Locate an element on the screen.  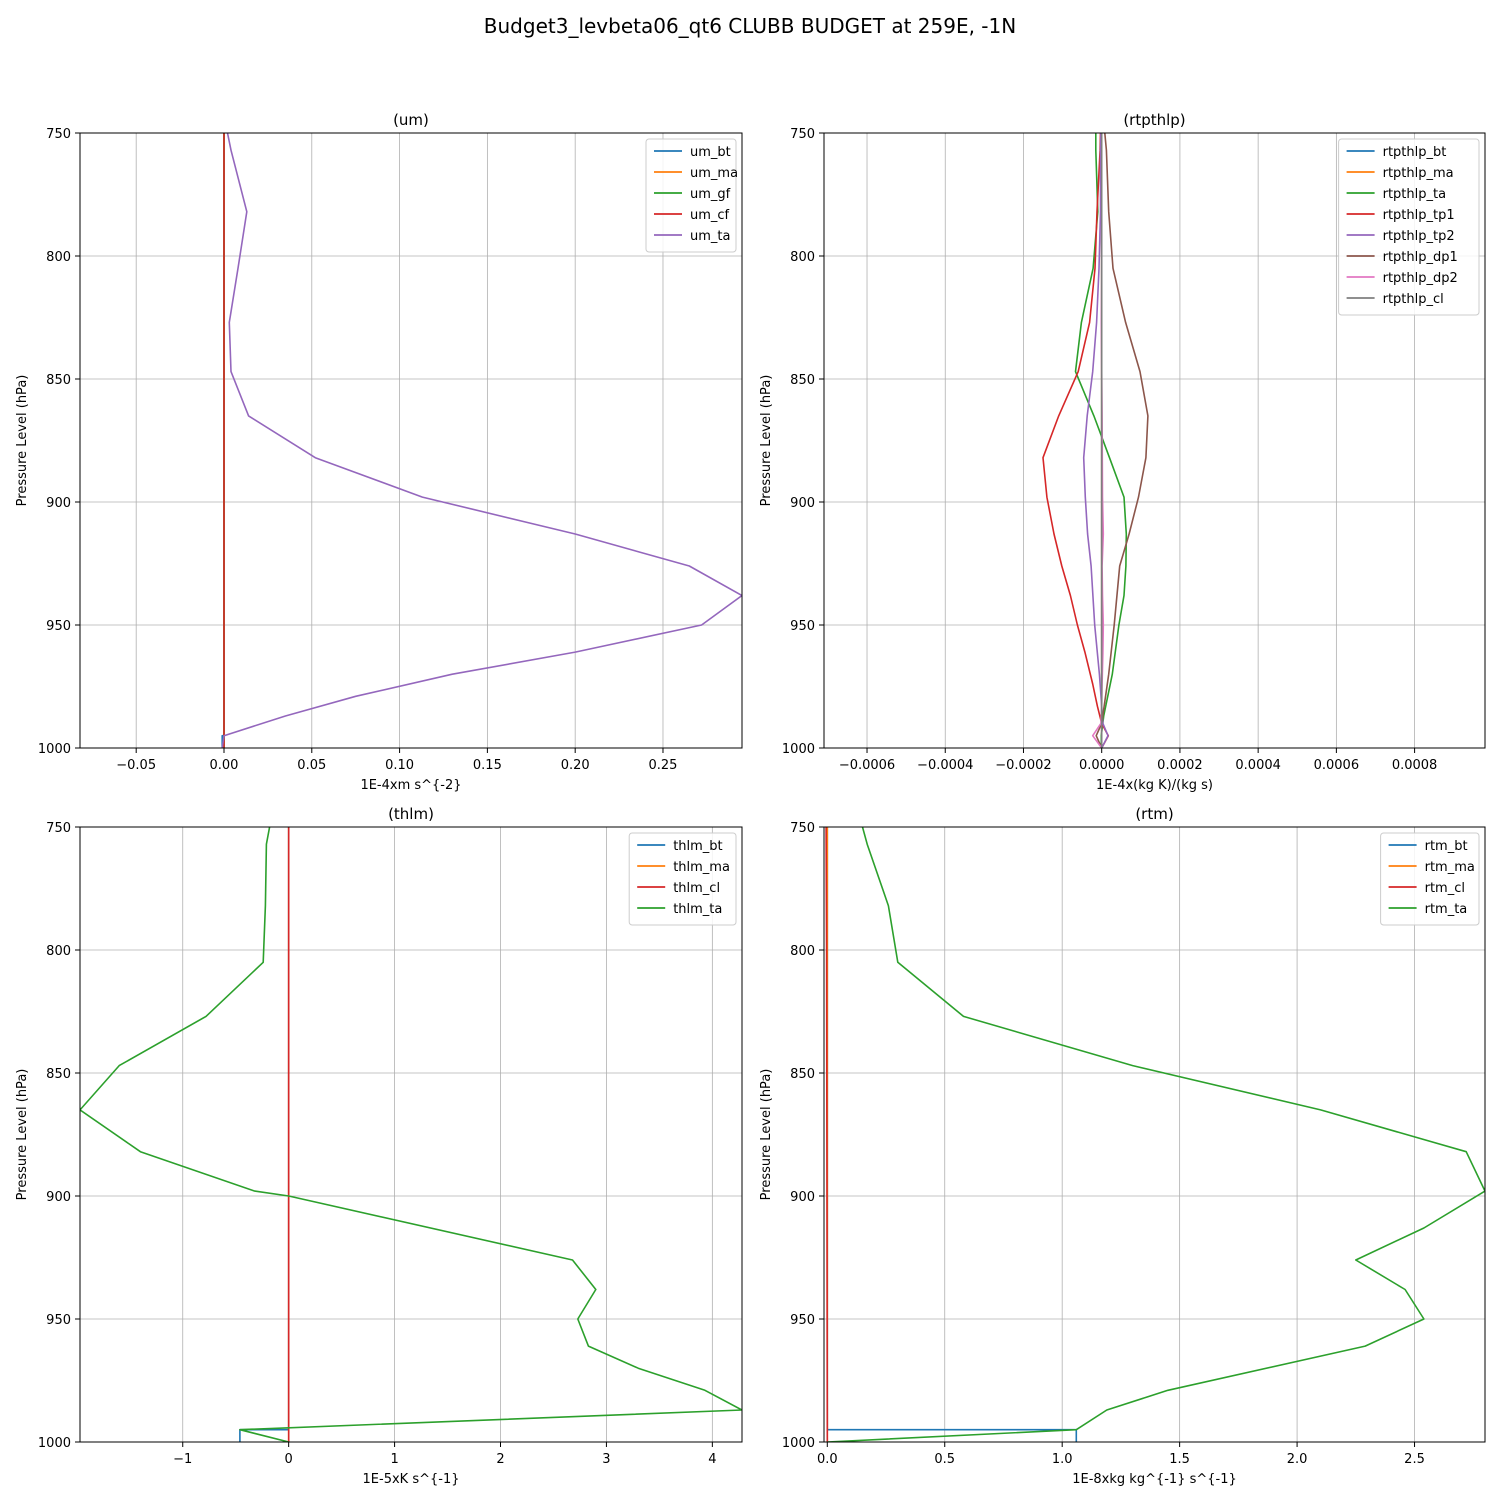
legend-entry-rtpthlp_tp2: rtpthlp_tp2 is located at coordinates (1419, 236).